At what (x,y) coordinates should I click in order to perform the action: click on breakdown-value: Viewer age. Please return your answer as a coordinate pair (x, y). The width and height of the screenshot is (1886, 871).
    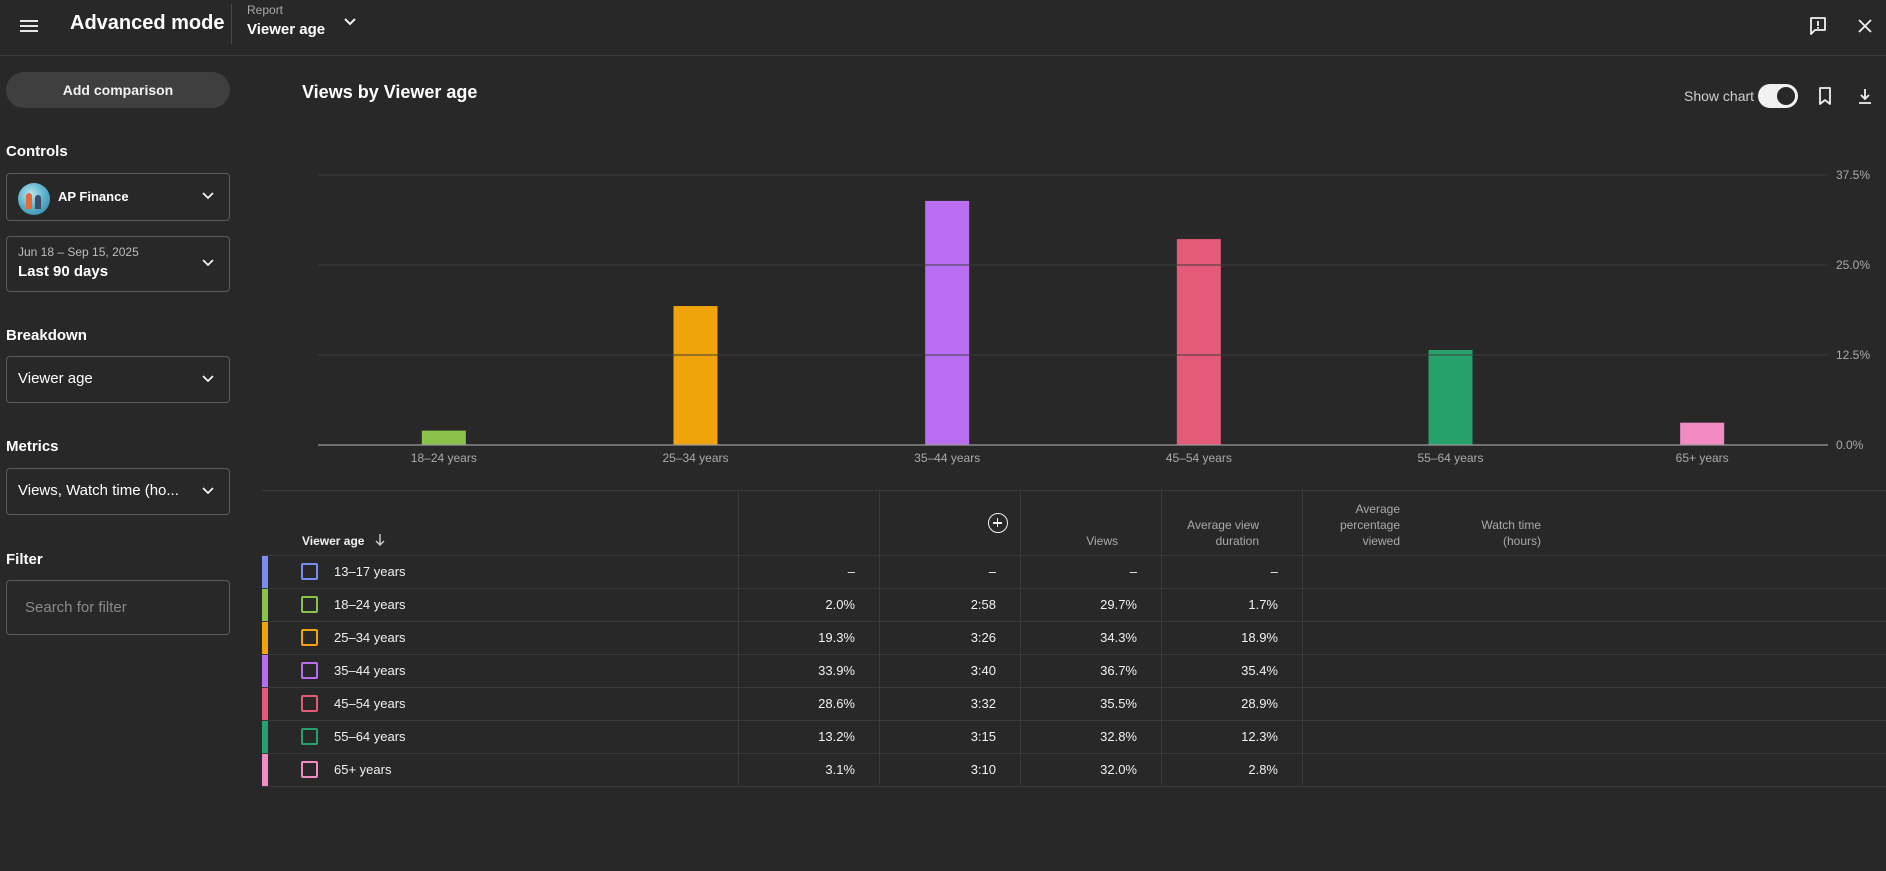
    Looking at the image, I should click on (55, 378).